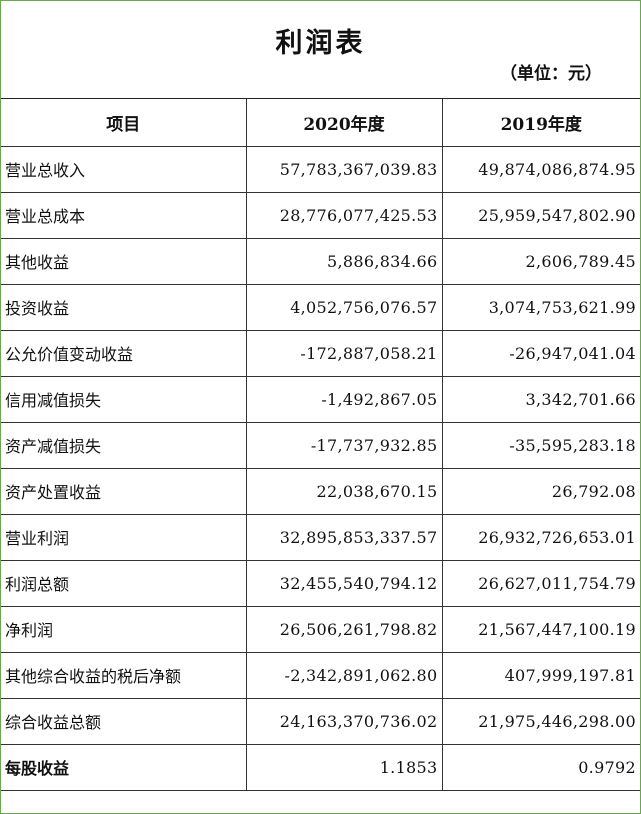 The image size is (641, 814). Describe the element at coordinates (124, 629) in the screenshot. I see `row-label: 净利润` at that location.